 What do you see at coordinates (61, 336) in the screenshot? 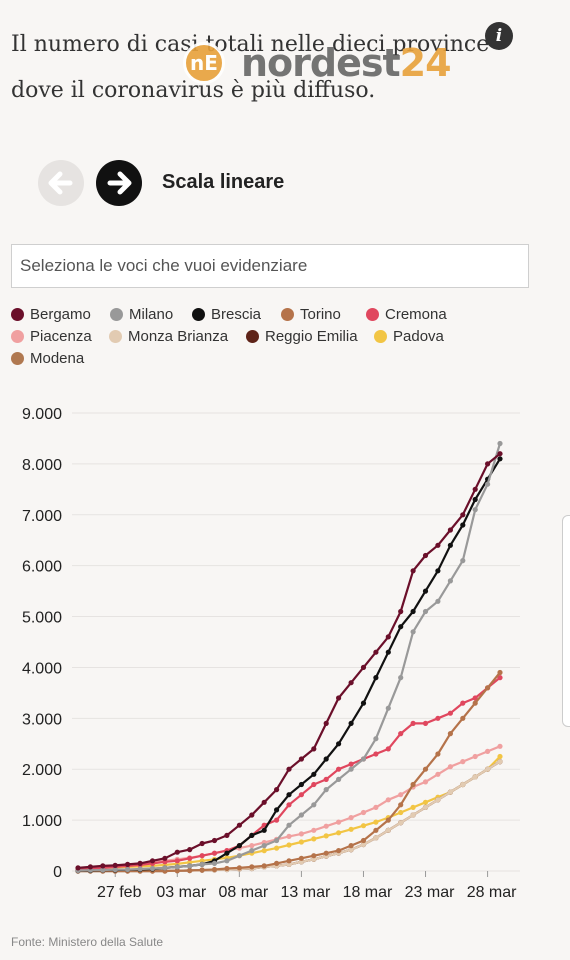
I see `legend-label: Piacenza` at bounding box center [61, 336].